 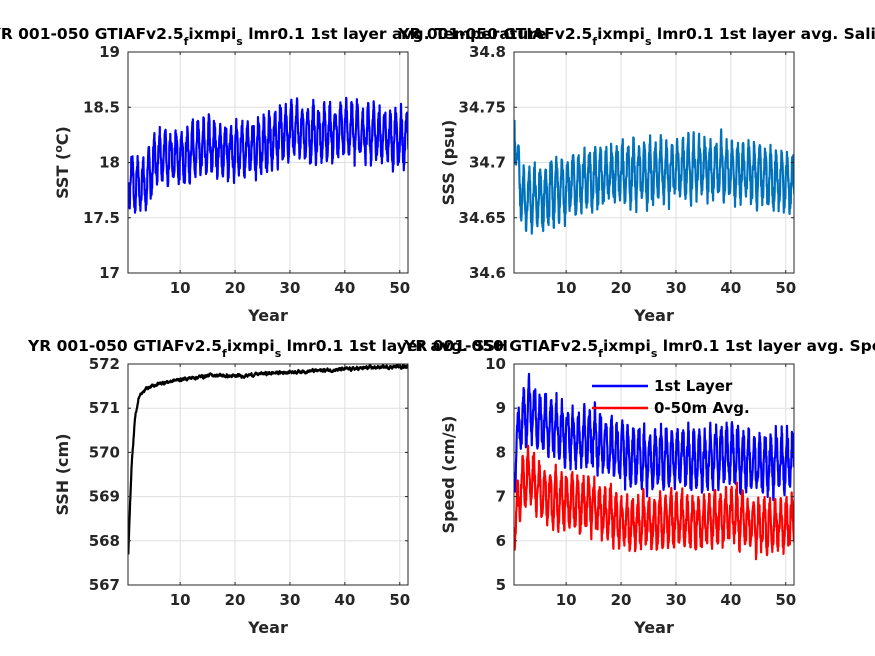 I want to click on y-axis-label: SST (oC), so click(x=62, y=162).